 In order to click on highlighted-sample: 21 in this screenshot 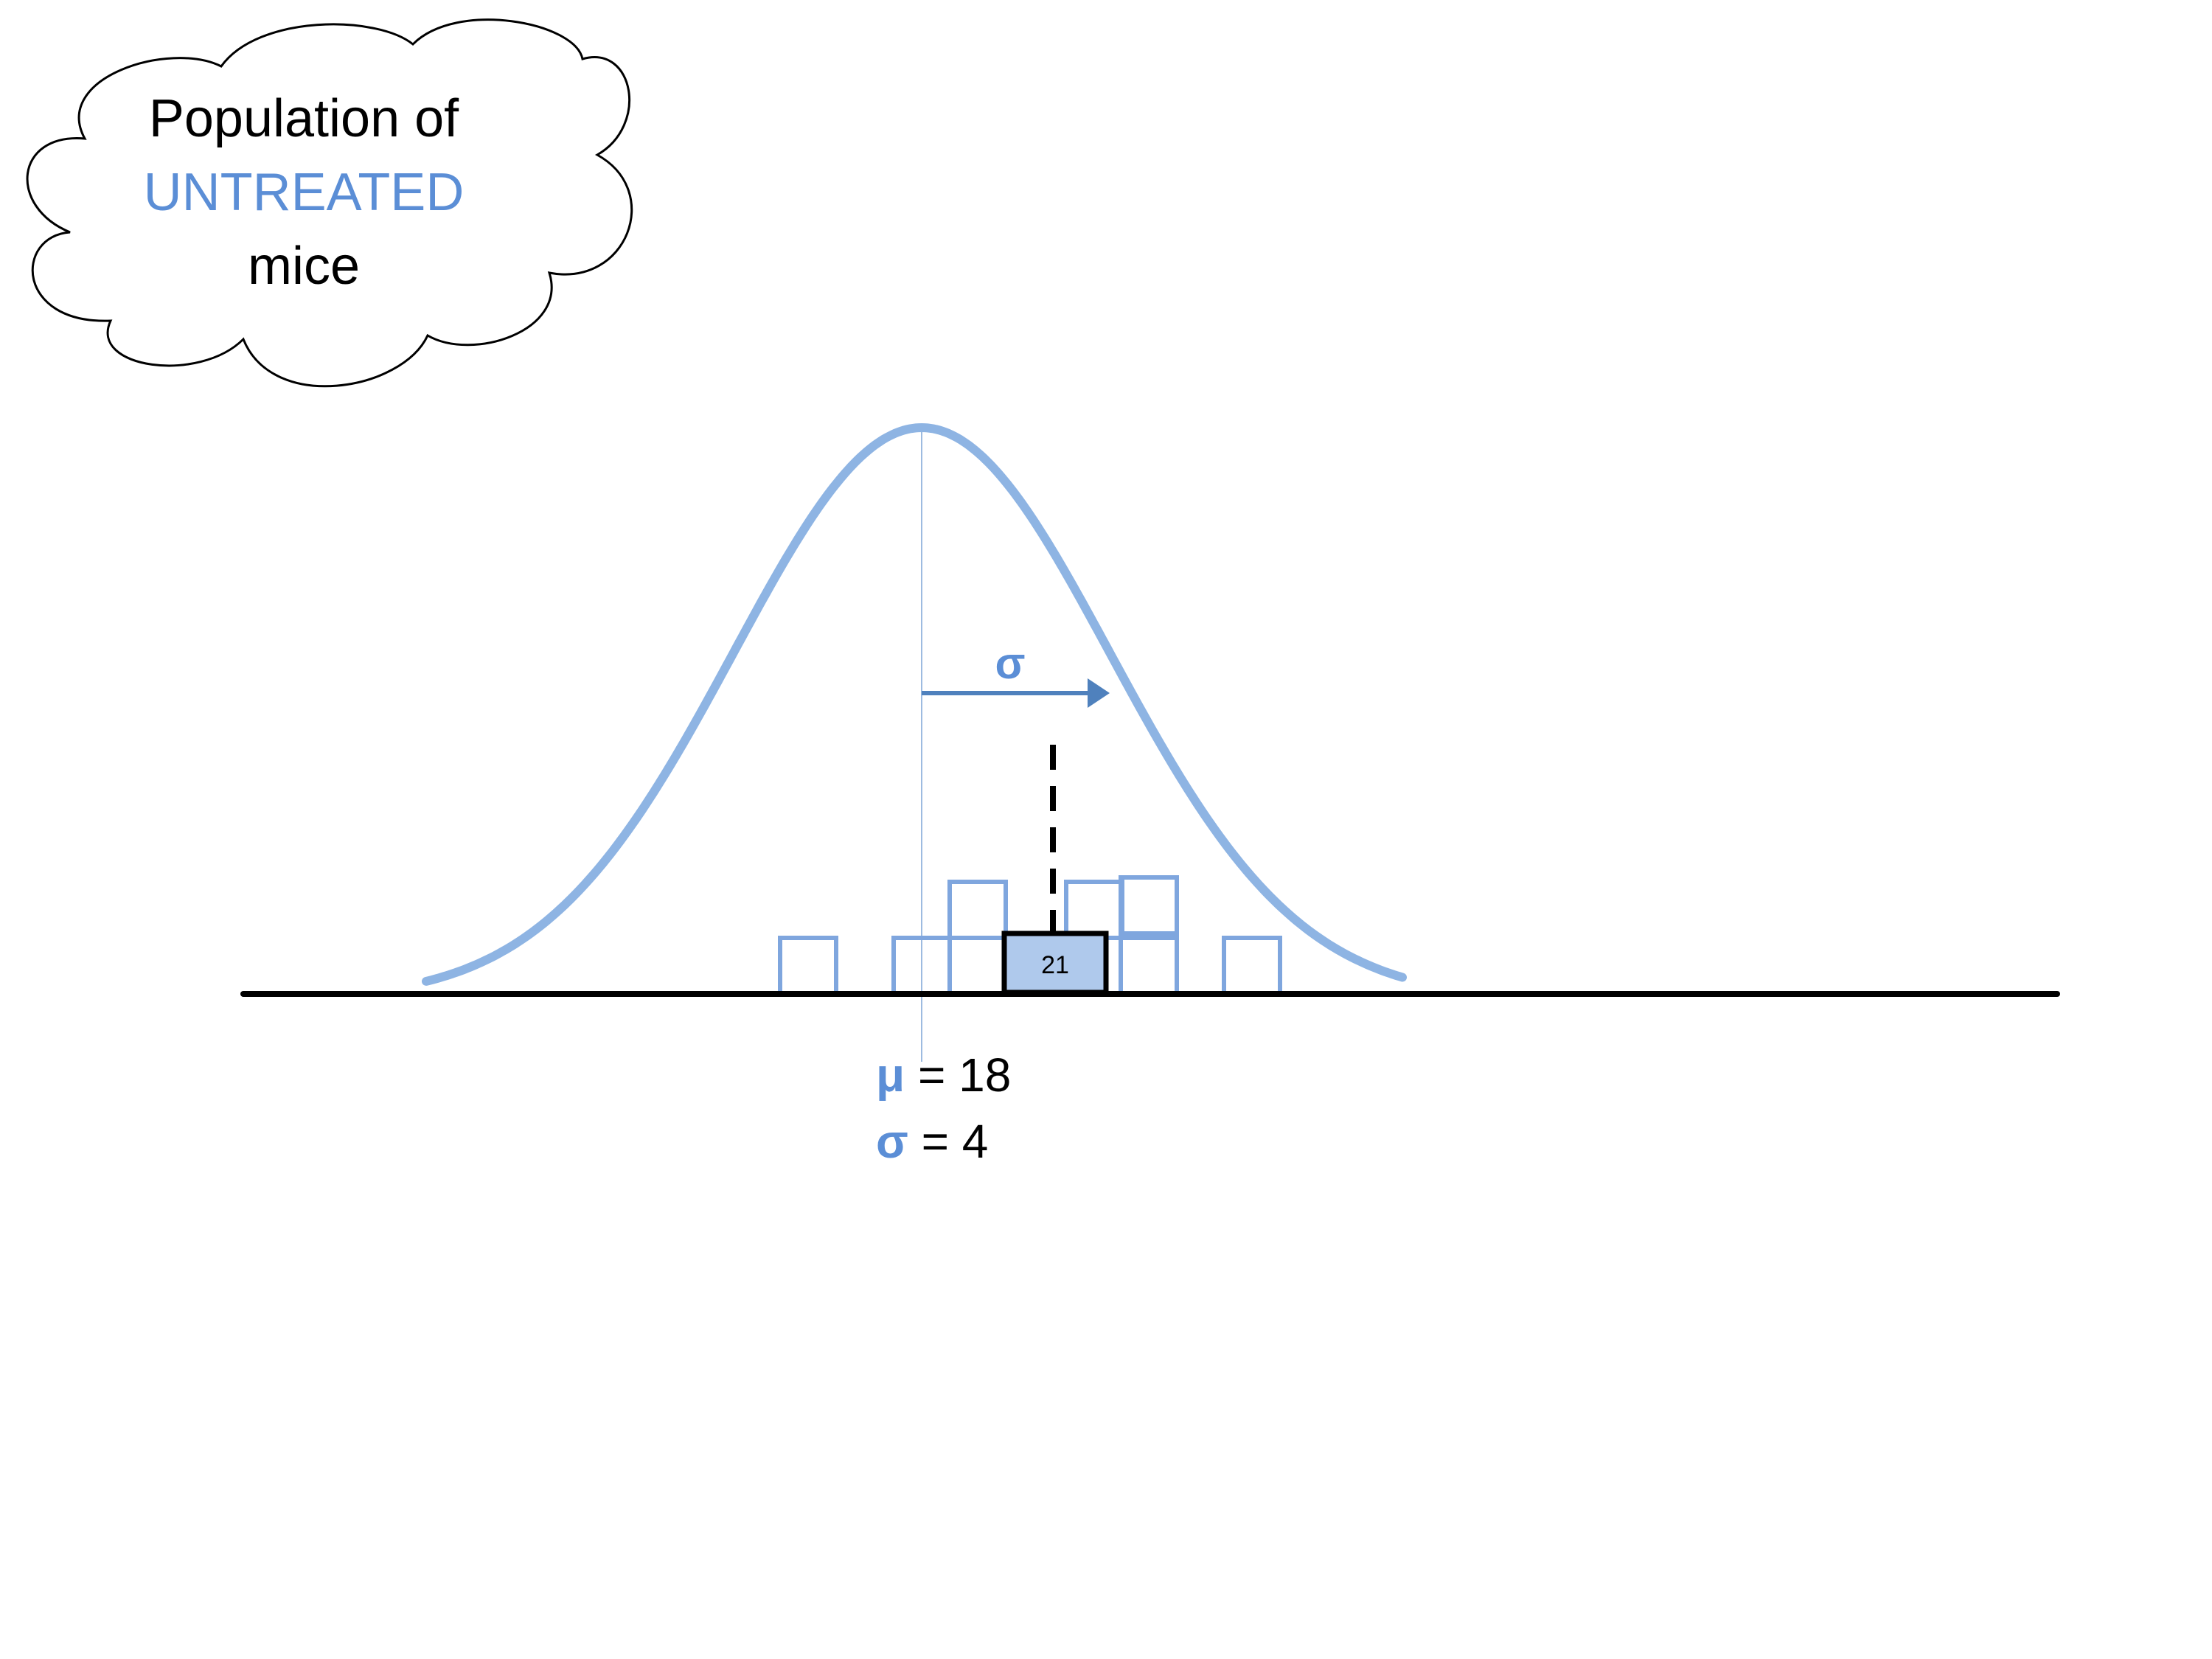, I will do `click(1055, 963)`.